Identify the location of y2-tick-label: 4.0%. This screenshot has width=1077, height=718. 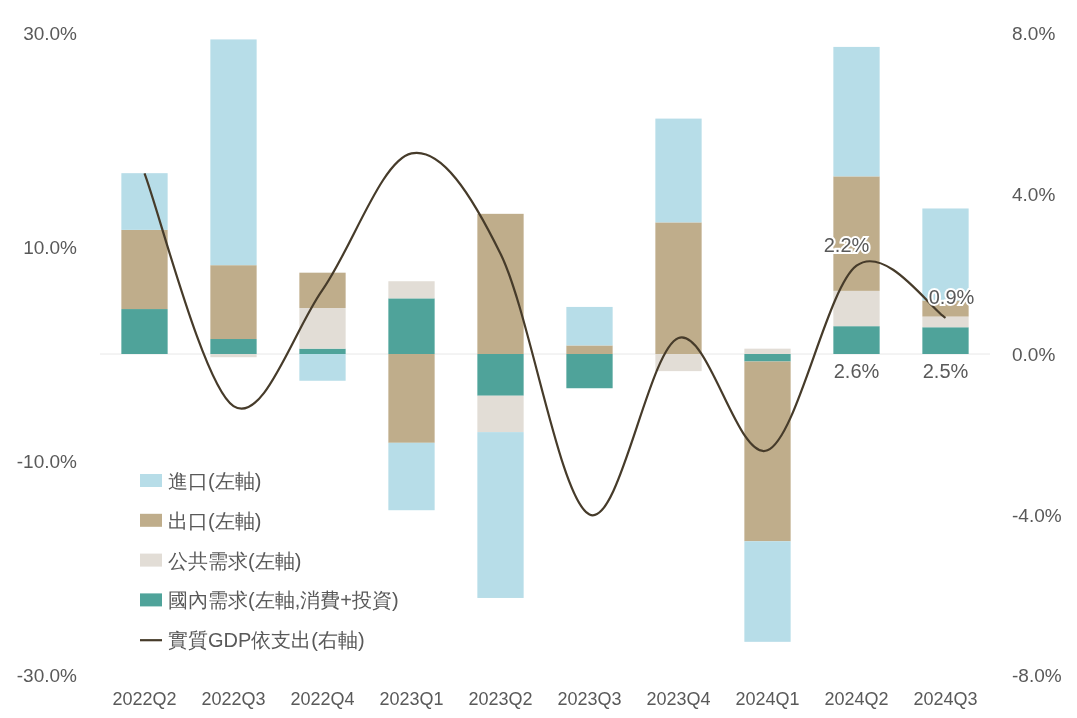
(1034, 194).